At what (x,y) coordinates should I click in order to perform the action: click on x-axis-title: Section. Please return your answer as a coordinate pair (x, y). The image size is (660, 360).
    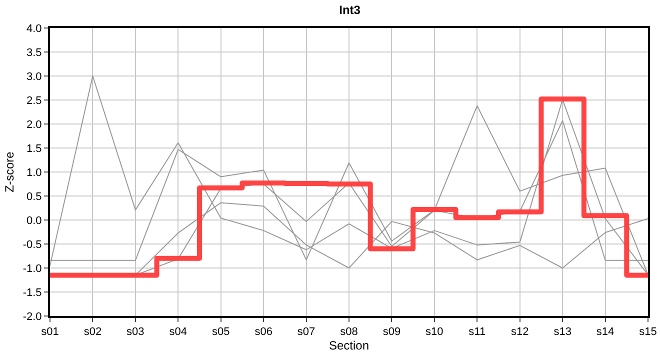
    Looking at the image, I should click on (349, 345).